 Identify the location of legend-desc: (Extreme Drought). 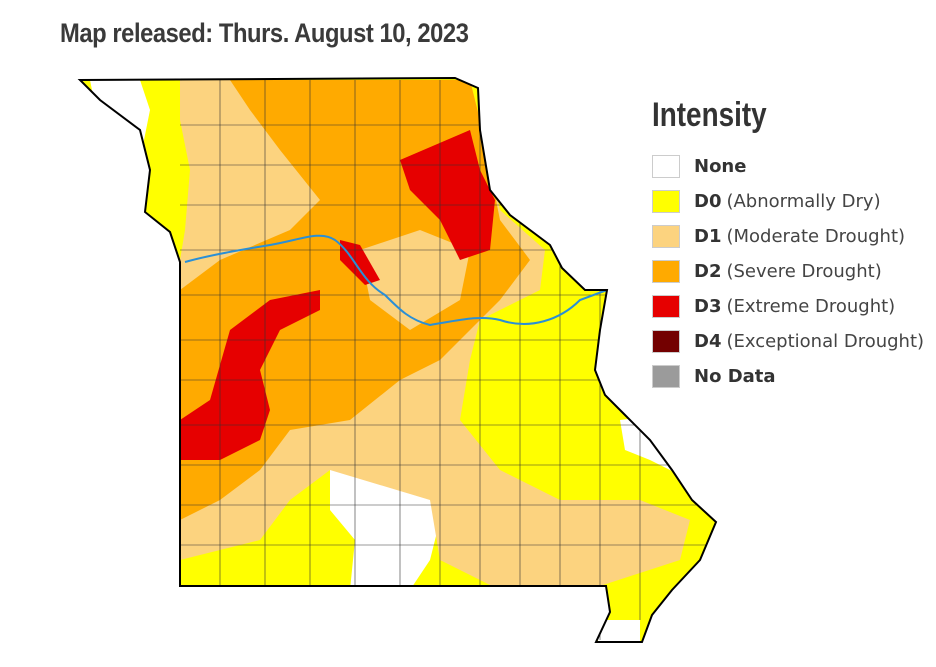
(811, 306).